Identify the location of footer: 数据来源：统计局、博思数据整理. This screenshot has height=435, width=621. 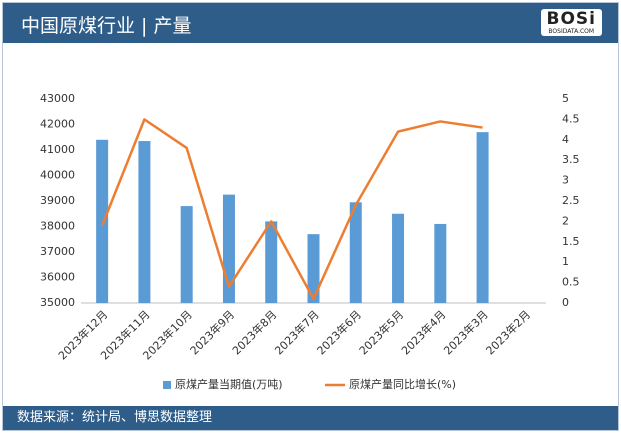
(310, 418).